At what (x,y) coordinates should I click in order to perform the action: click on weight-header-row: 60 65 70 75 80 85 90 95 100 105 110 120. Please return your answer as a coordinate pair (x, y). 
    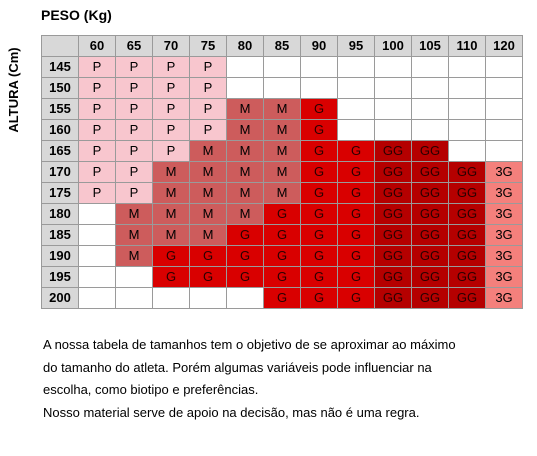
    Looking at the image, I should click on (282, 46).